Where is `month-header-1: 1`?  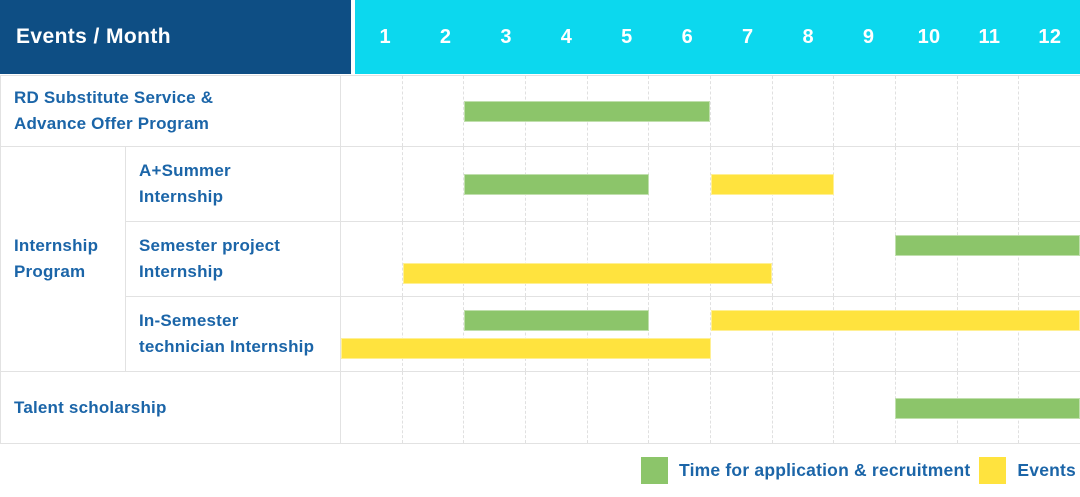
month-header-1: 1 is located at coordinates (385, 37).